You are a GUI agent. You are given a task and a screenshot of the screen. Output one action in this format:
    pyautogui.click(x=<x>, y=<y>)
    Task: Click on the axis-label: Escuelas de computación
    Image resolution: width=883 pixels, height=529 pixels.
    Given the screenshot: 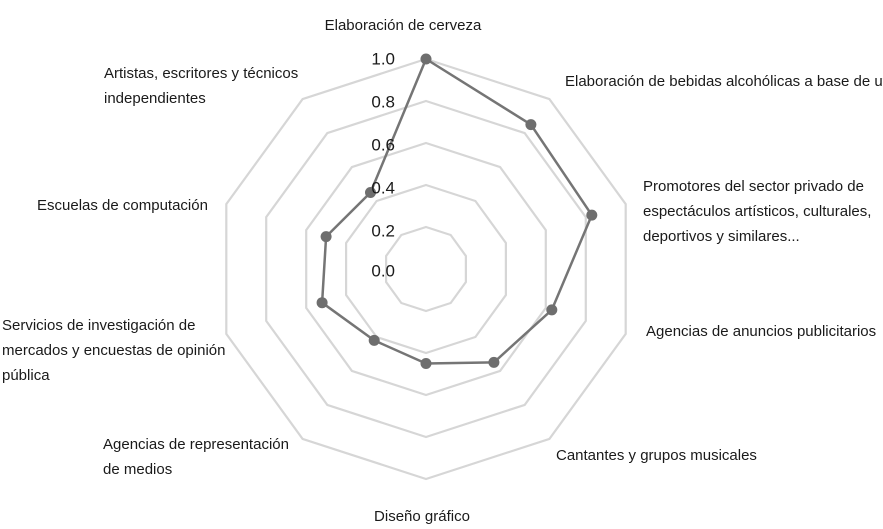 What is the action you would take?
    pyautogui.click(x=122, y=205)
    